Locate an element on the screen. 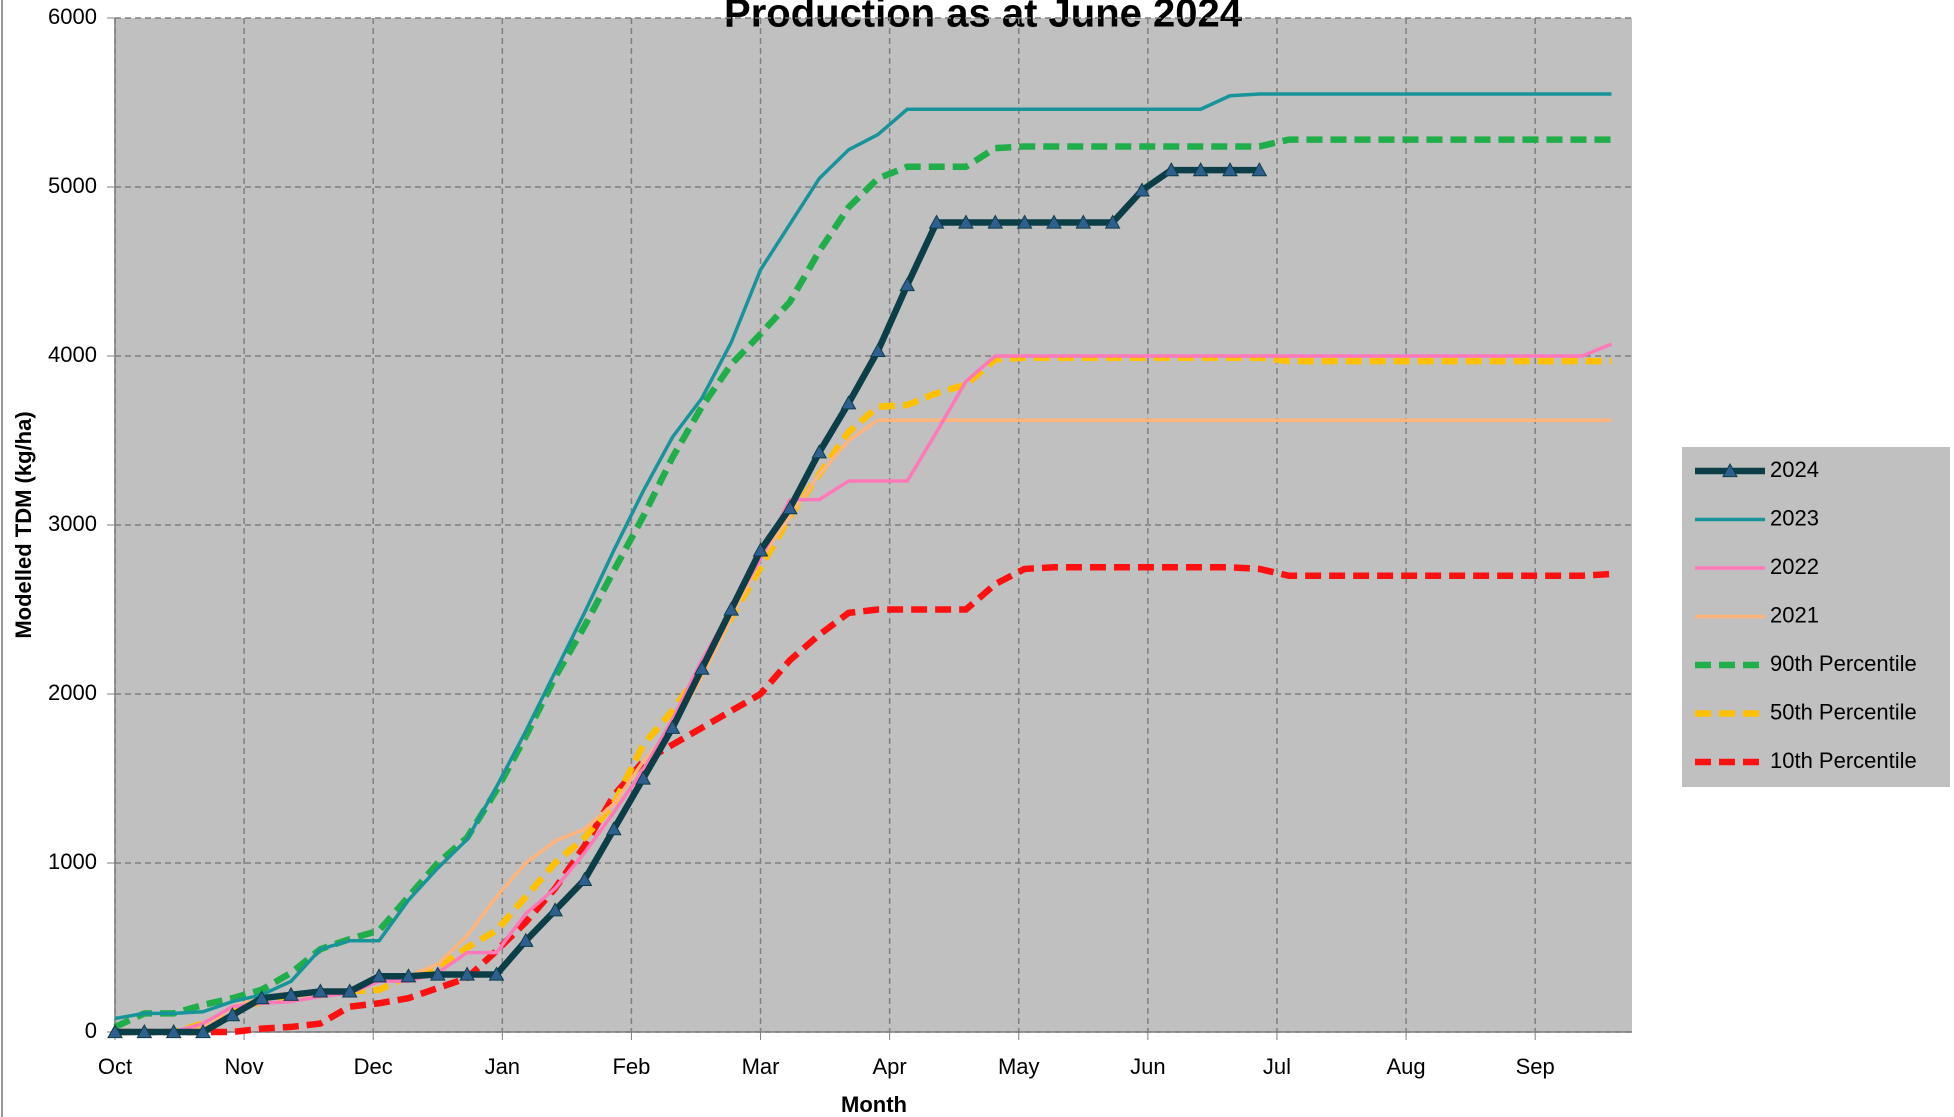 The width and height of the screenshot is (1954, 1117). x-tick-label: Nov is located at coordinates (244, 1066).